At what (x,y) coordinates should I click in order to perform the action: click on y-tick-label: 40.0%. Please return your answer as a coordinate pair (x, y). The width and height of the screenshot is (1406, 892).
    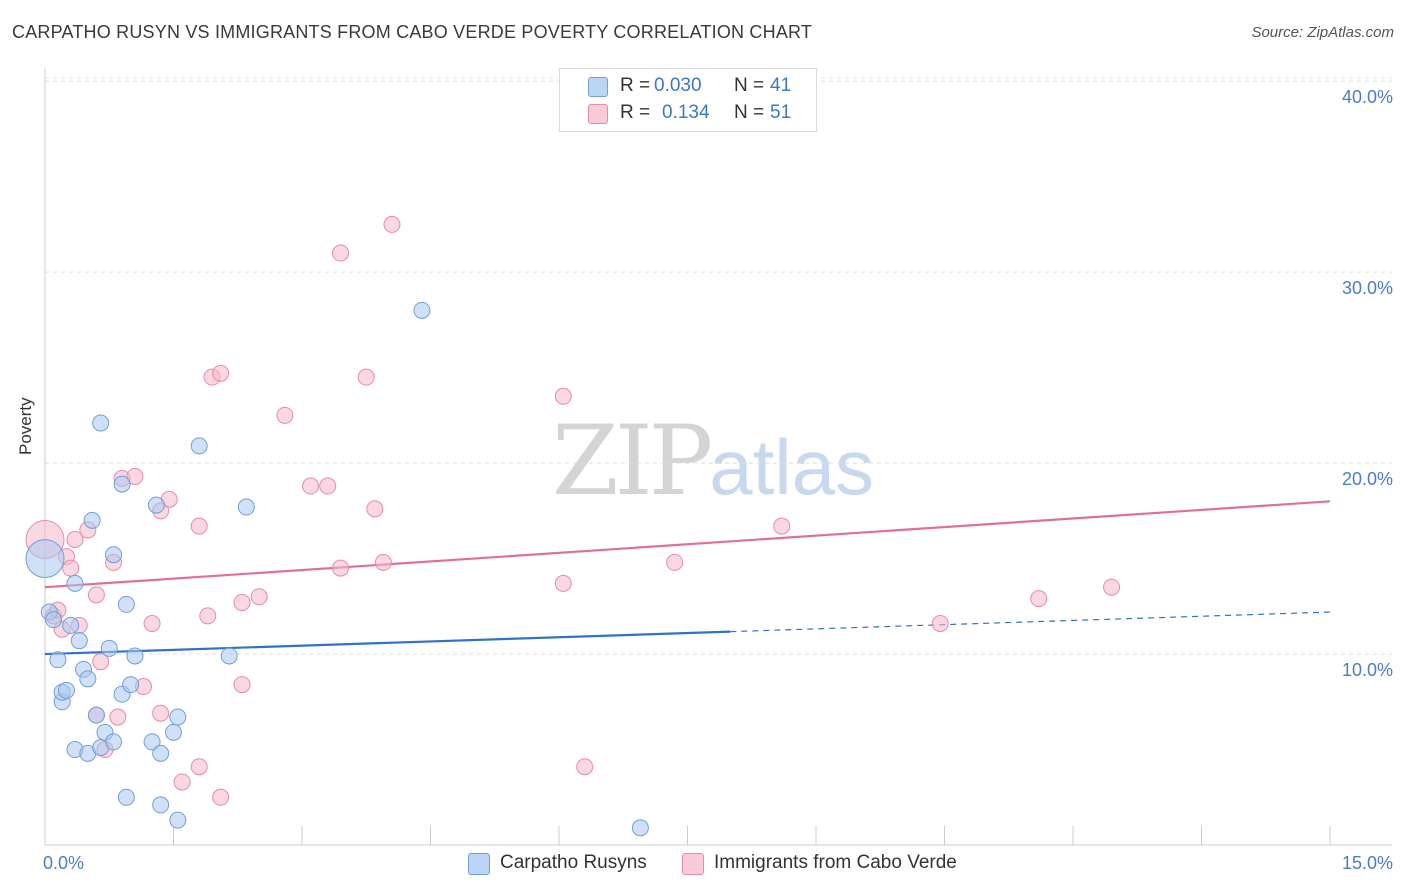
    Looking at the image, I should click on (1367, 97).